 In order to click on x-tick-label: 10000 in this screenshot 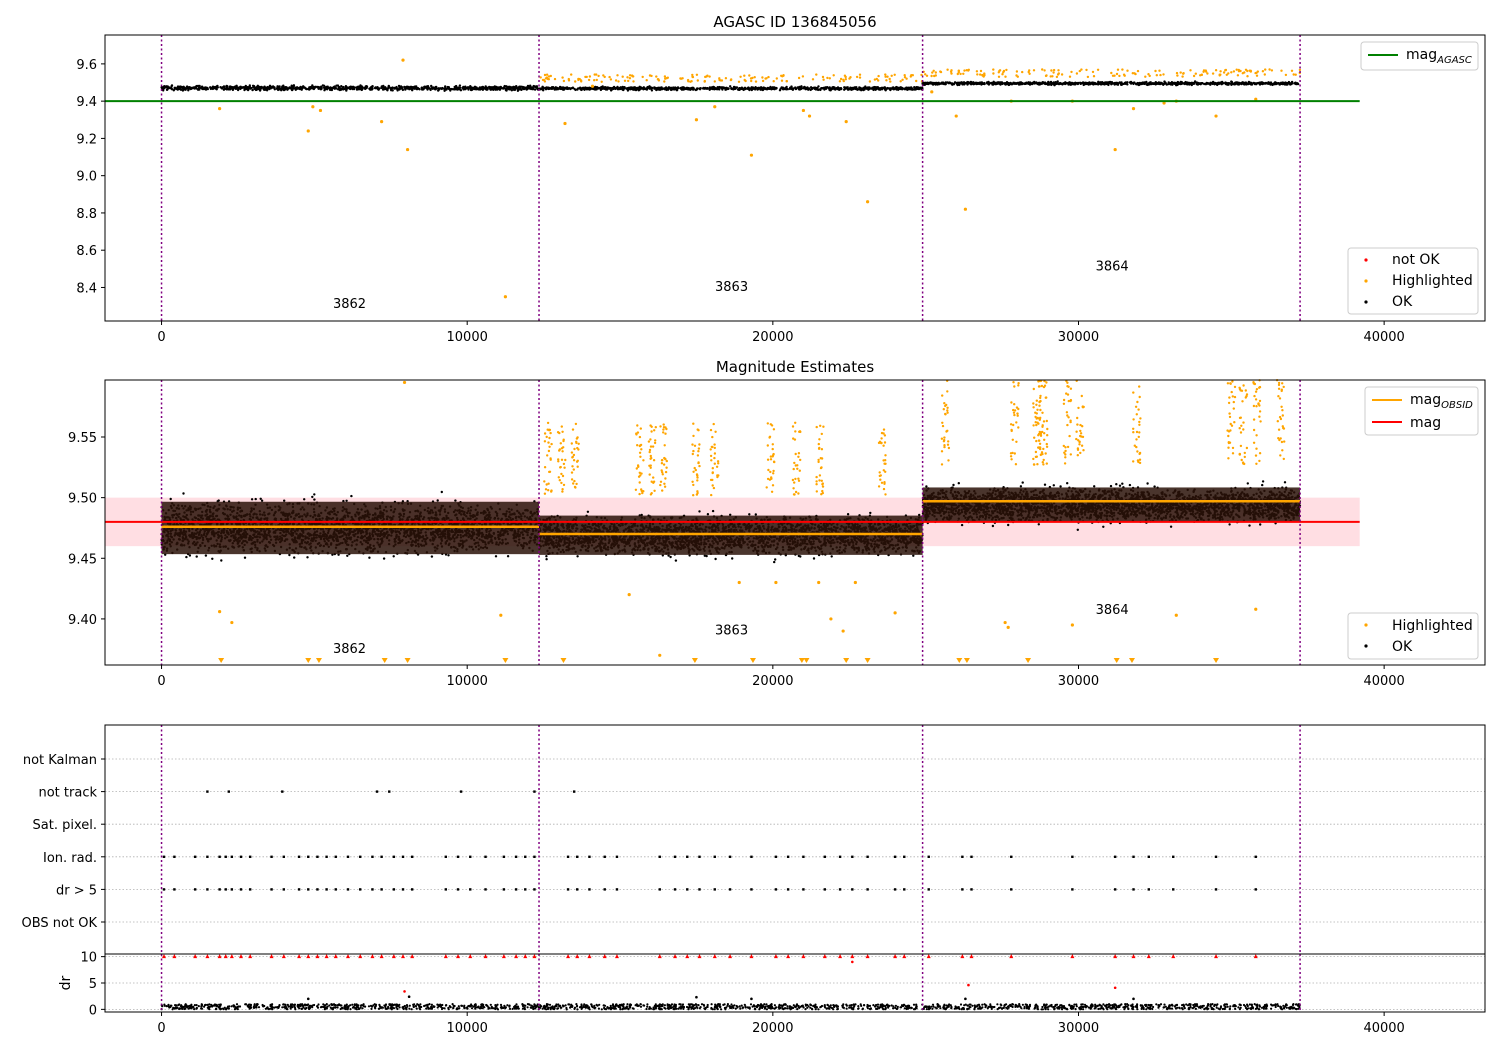, I will do `click(467, 337)`.